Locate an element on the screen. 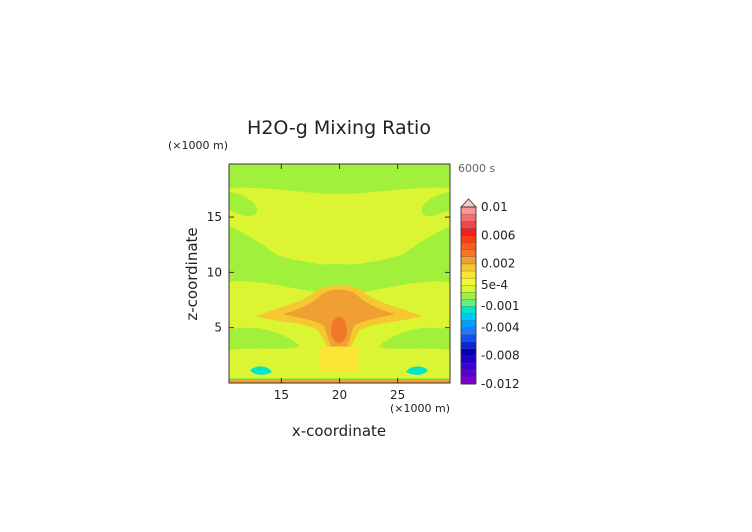  colorbar is located at coordinates (468, 291).